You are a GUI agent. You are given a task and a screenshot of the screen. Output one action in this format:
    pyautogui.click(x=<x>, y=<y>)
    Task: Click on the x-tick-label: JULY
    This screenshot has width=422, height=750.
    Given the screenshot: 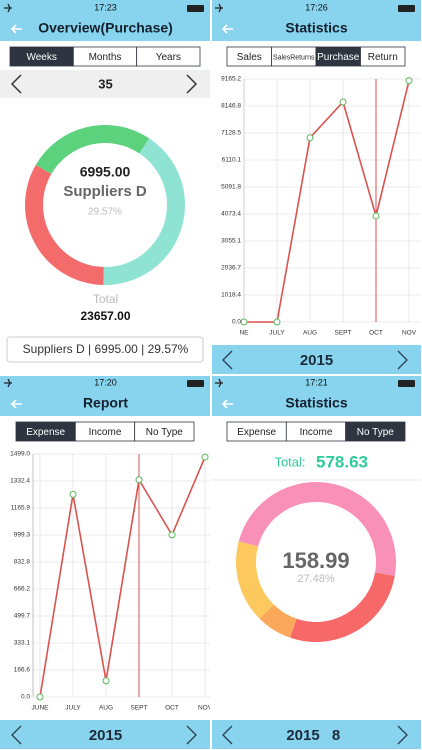 What is the action you would take?
    pyautogui.click(x=73, y=708)
    